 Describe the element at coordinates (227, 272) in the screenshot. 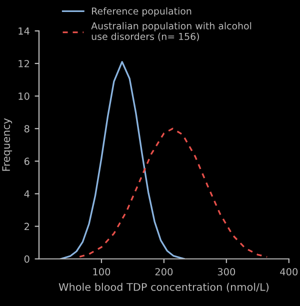

I see `x-tick-label: 300` at that location.